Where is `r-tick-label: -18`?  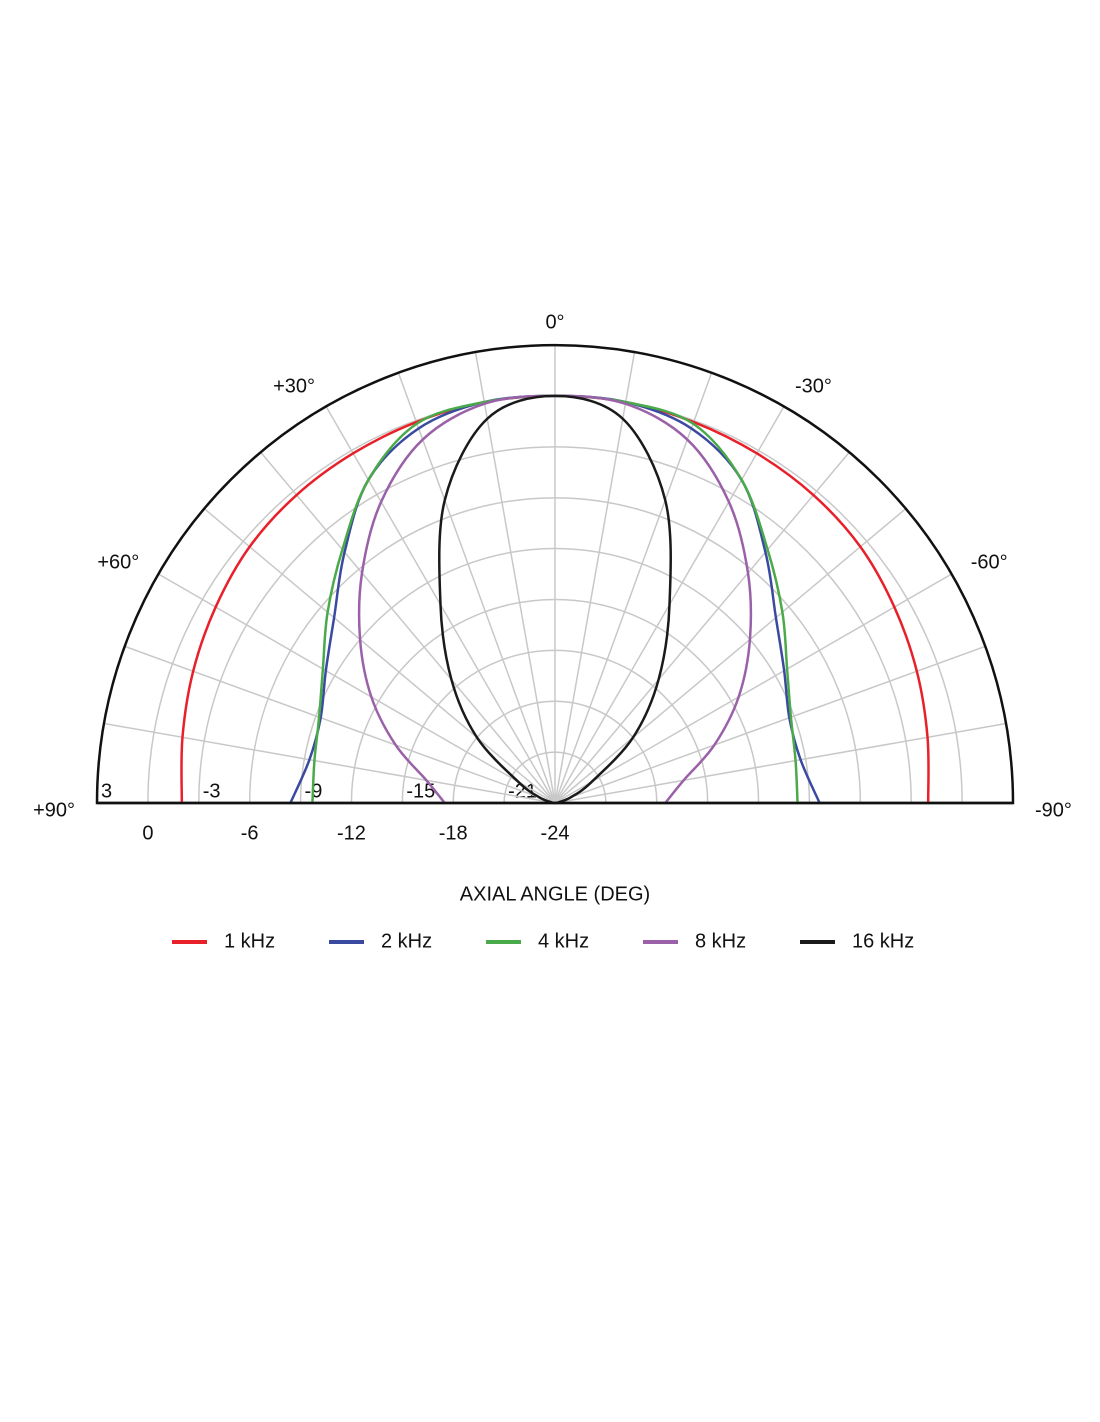
r-tick-label: -18 is located at coordinates (453, 833).